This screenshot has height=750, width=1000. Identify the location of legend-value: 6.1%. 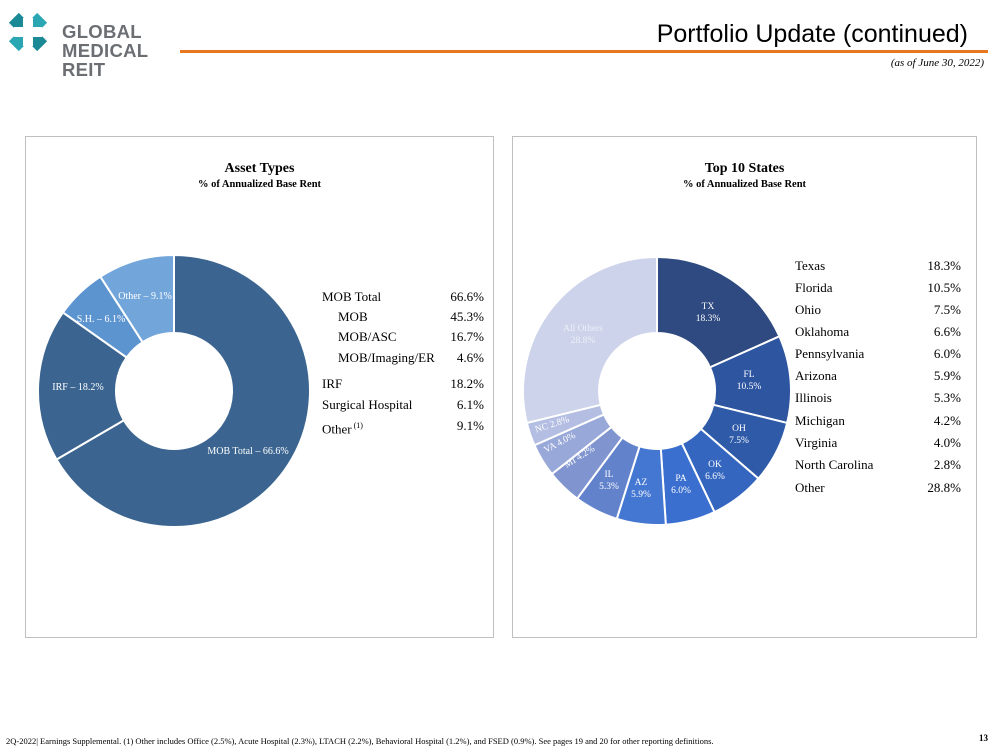
(470, 404).